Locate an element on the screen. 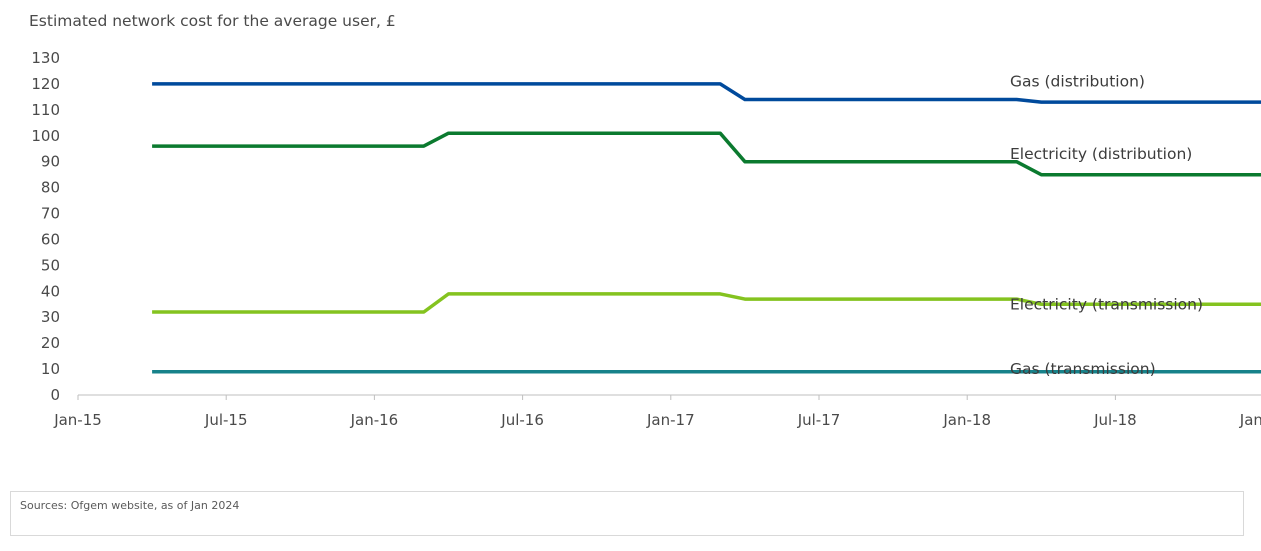 This screenshot has width=1261, height=551. source-note: Sources: Ofgem website, as of Jan 2024 is located at coordinates (130, 505).